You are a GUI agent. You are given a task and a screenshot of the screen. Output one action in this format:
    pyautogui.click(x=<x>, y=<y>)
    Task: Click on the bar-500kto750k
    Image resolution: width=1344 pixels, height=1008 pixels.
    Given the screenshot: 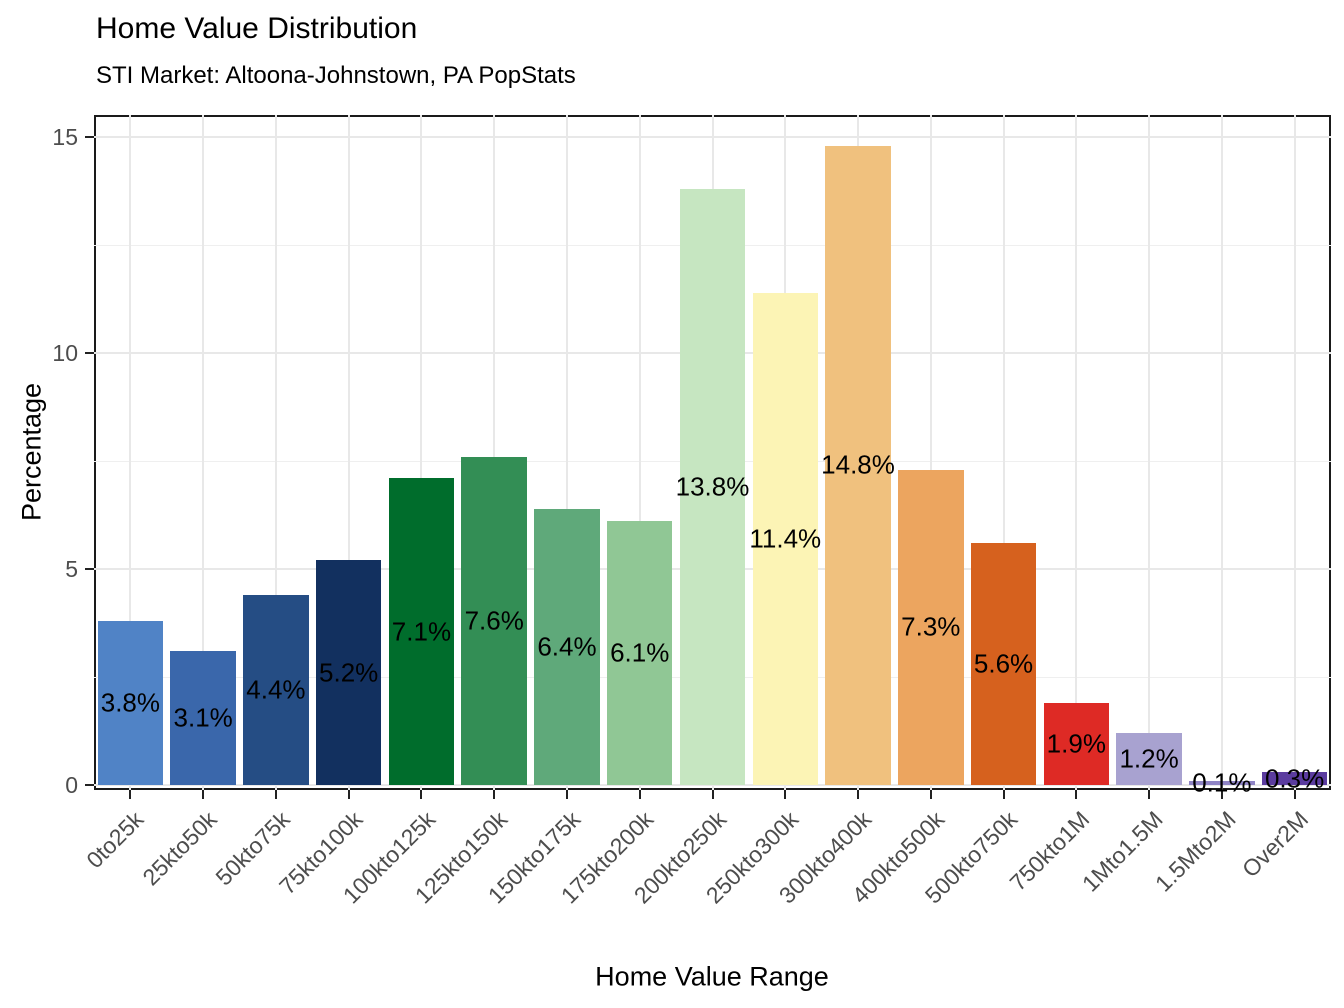 What is the action you would take?
    pyautogui.click(x=1003, y=664)
    